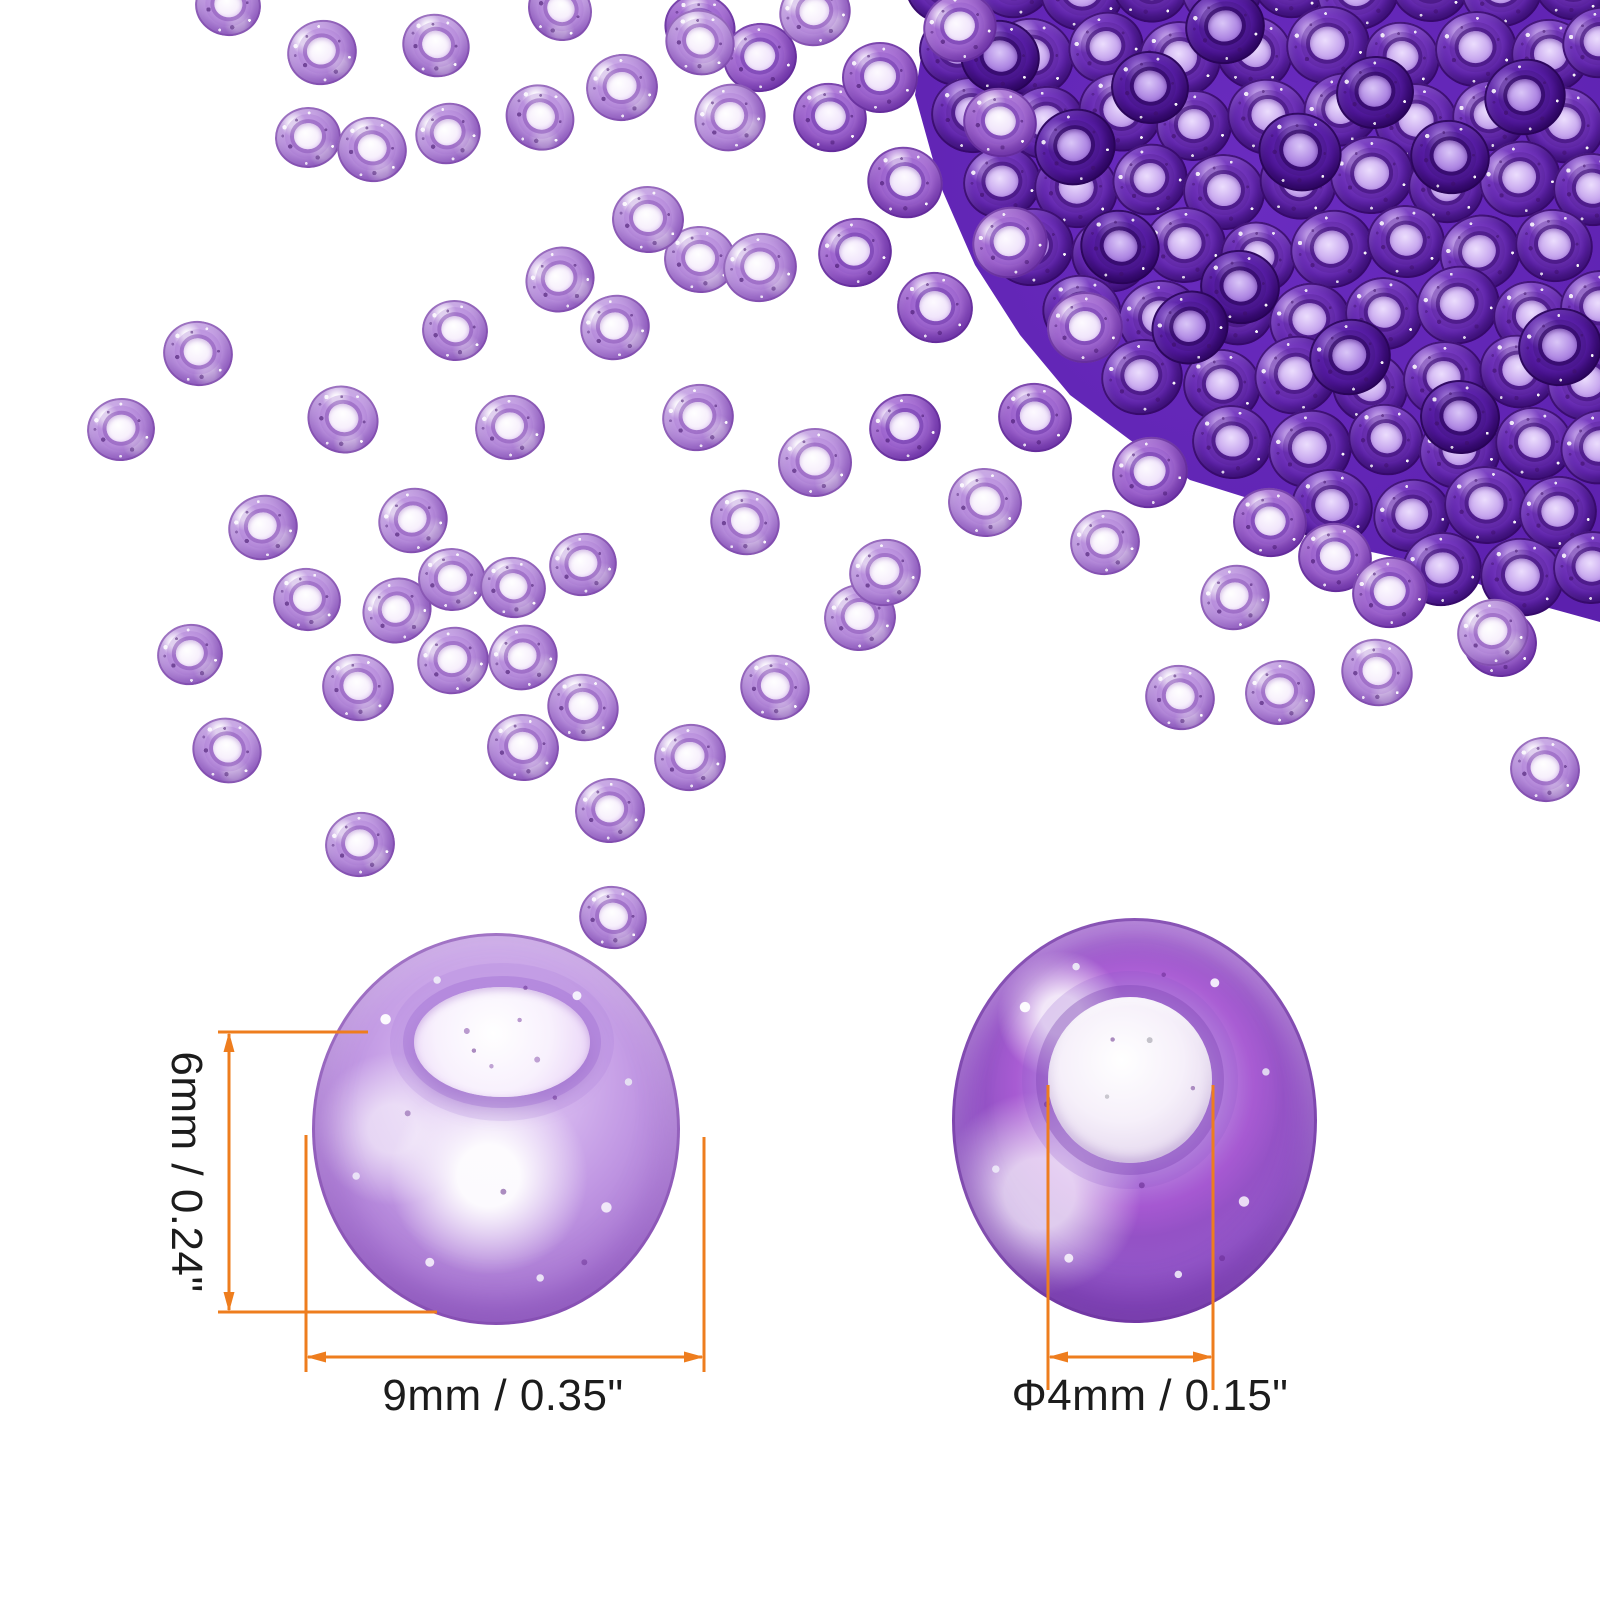  What do you see at coordinates (186, 1172) in the screenshot?
I see `height-dimension-label: 6mm / 0.24"` at bounding box center [186, 1172].